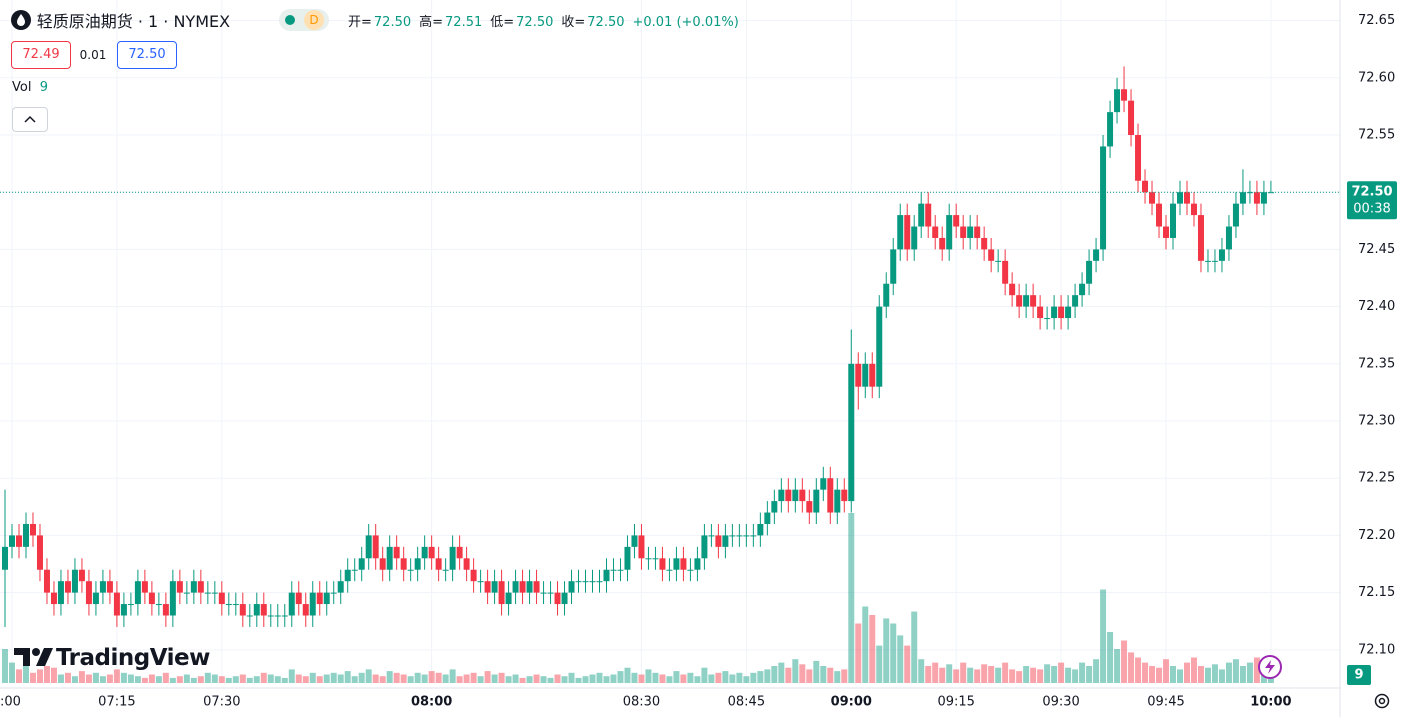  Describe the element at coordinates (1376, 535) in the screenshot. I see `y-tick-label: 72.20` at that location.